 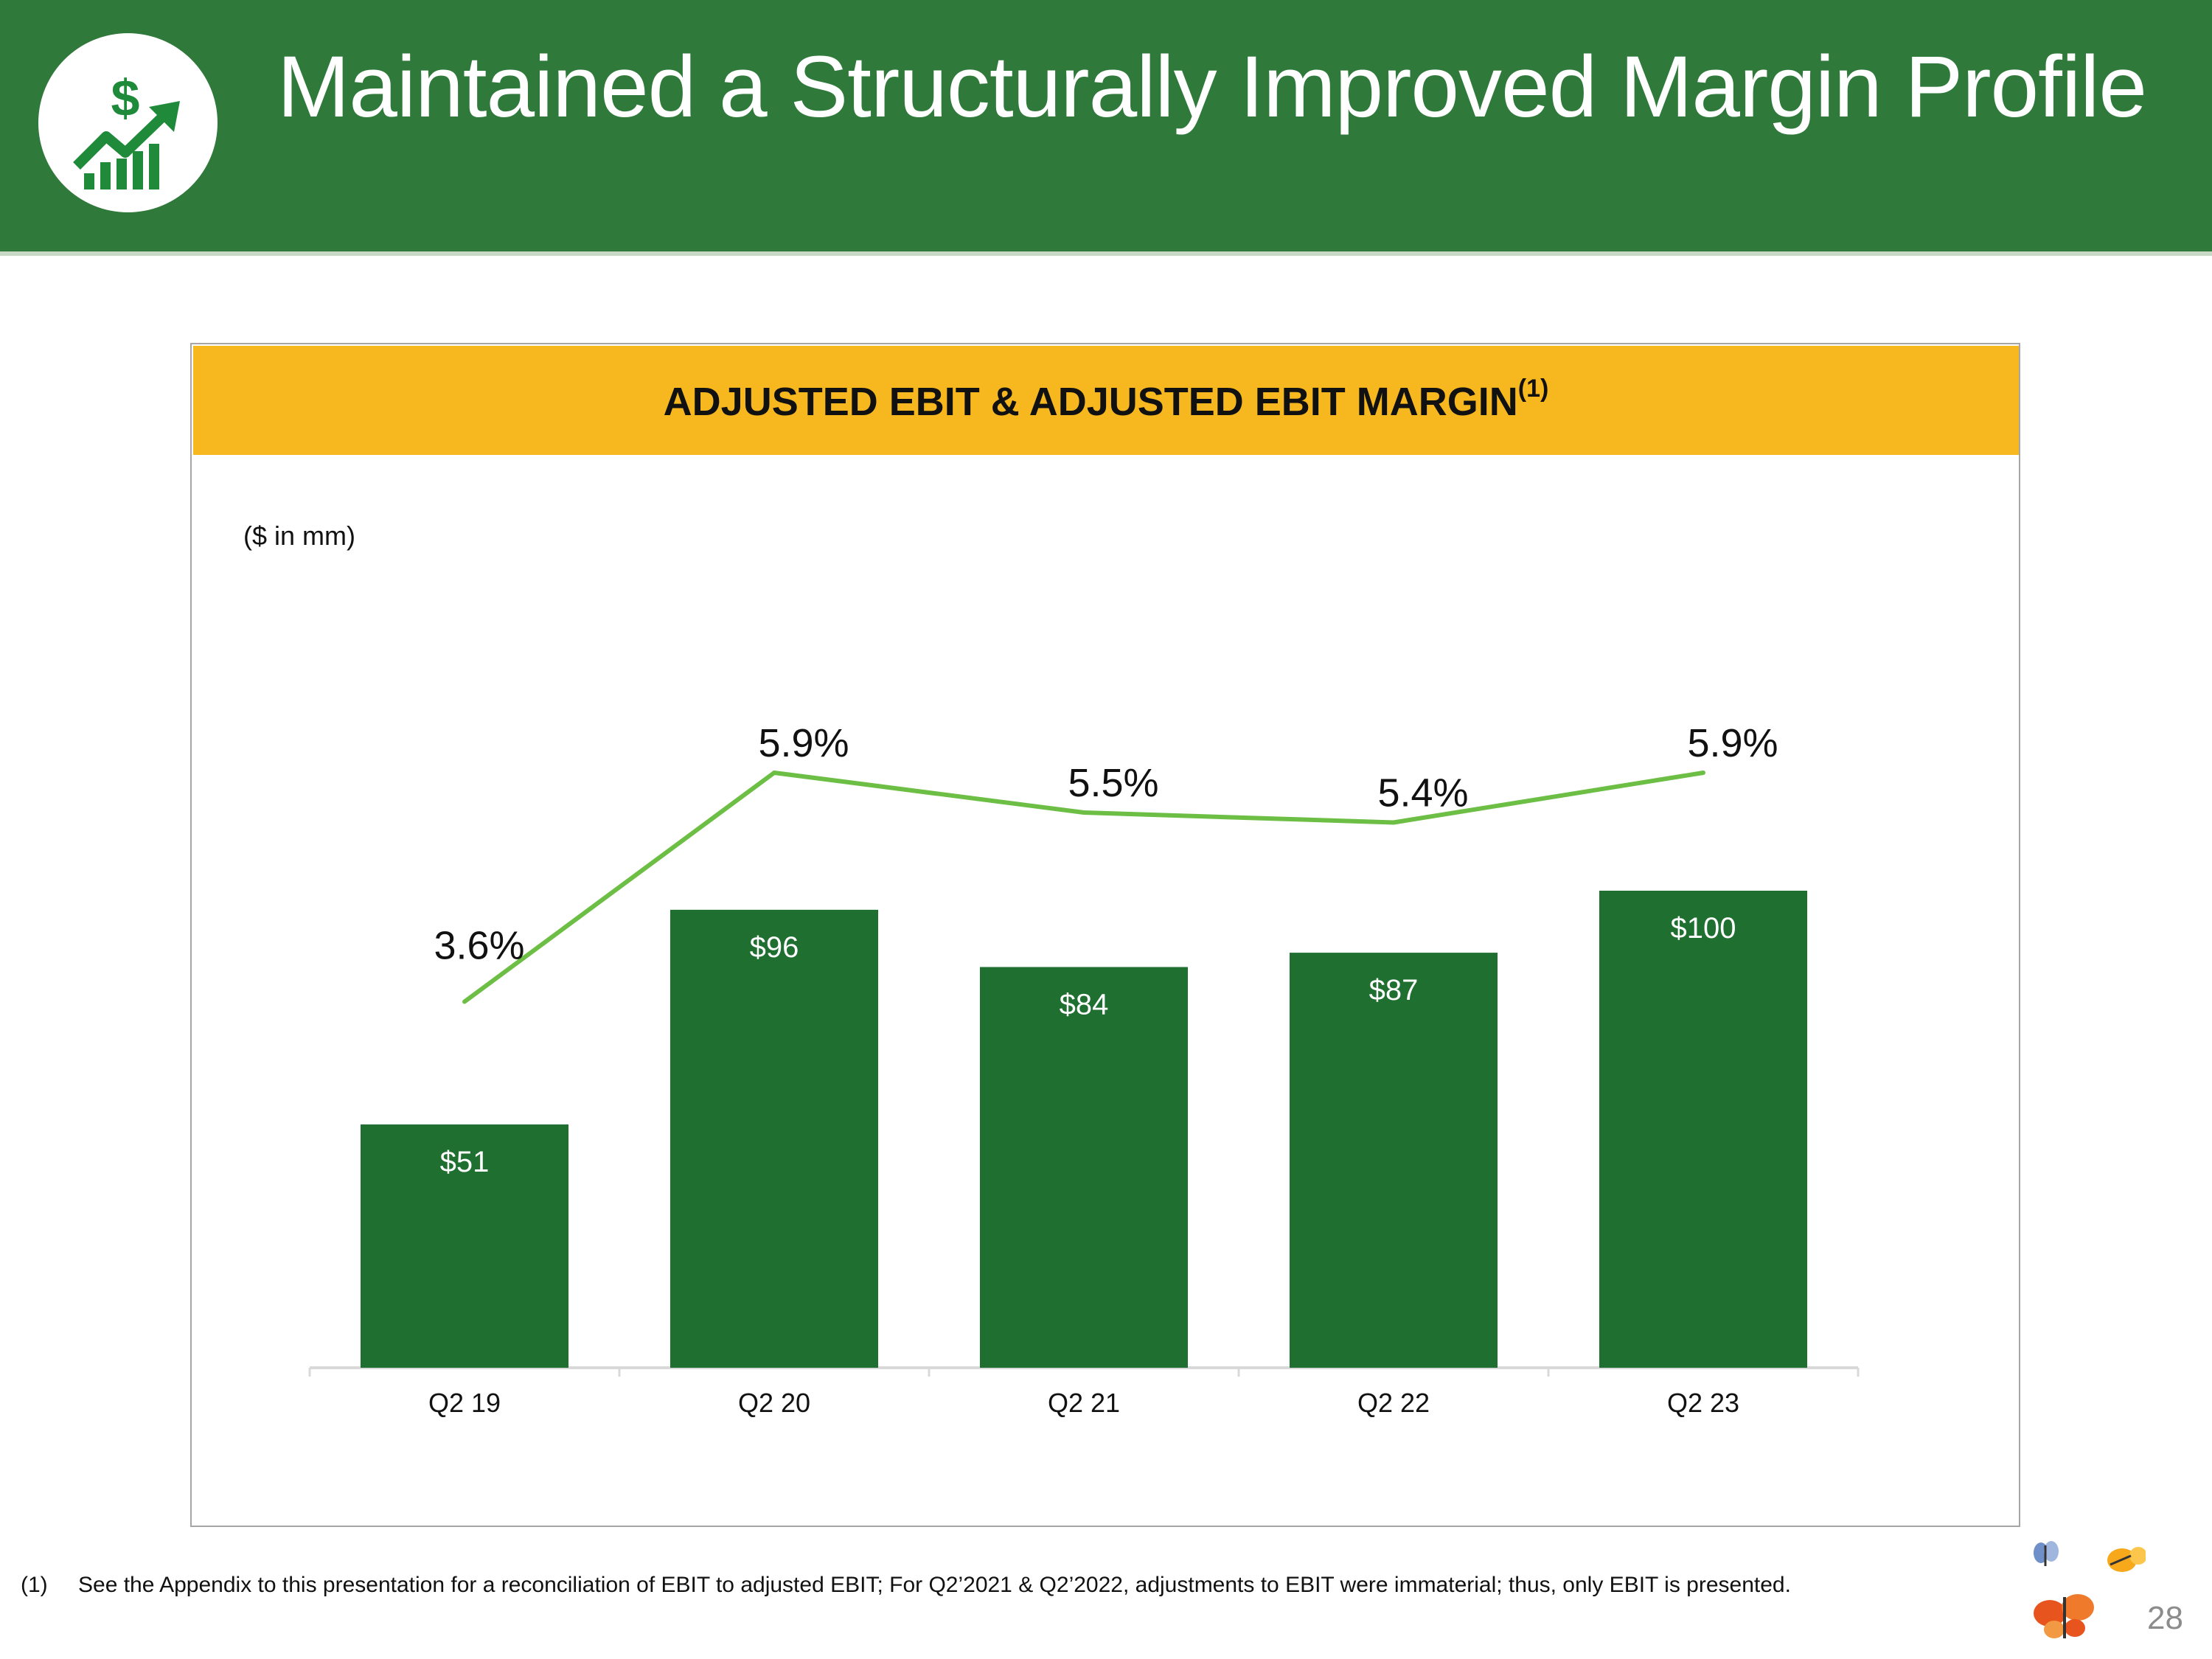 What do you see at coordinates (1703, 928) in the screenshot?
I see `ebit-bar-label: $100` at bounding box center [1703, 928].